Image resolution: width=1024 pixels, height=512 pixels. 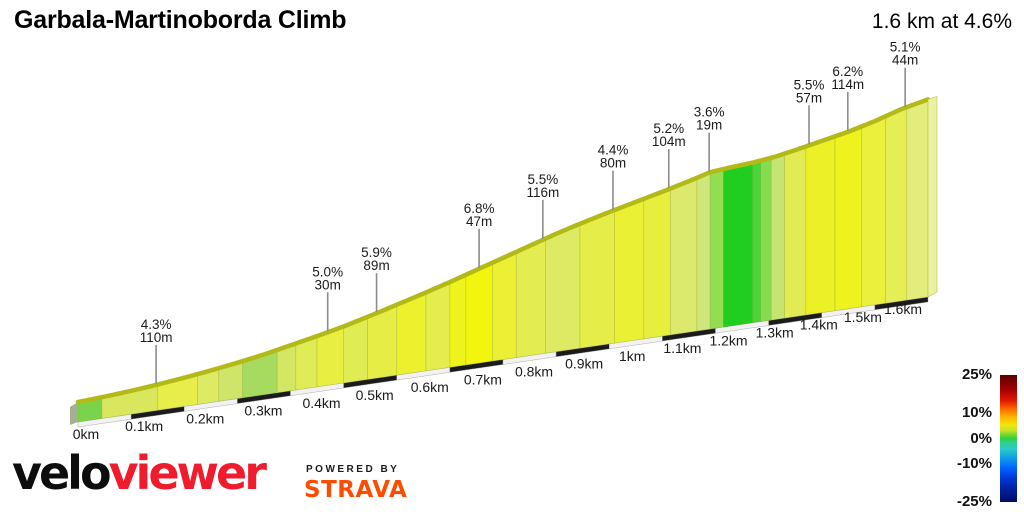 What do you see at coordinates (321, 403) in the screenshot?
I see `x-tick-label: 0.4km` at bounding box center [321, 403].